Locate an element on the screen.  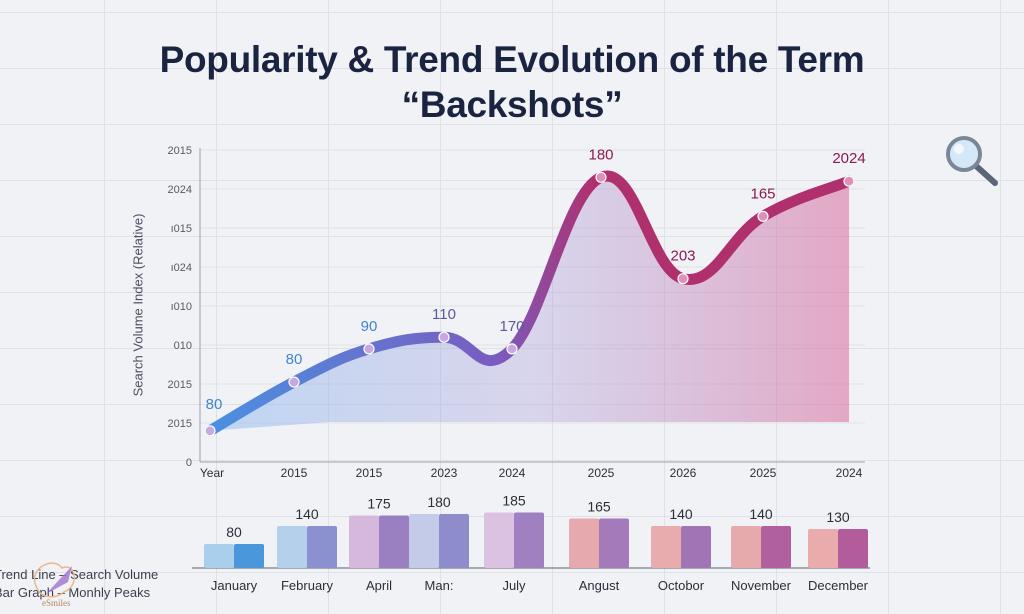
bar-right-november is located at coordinates (776, 547).